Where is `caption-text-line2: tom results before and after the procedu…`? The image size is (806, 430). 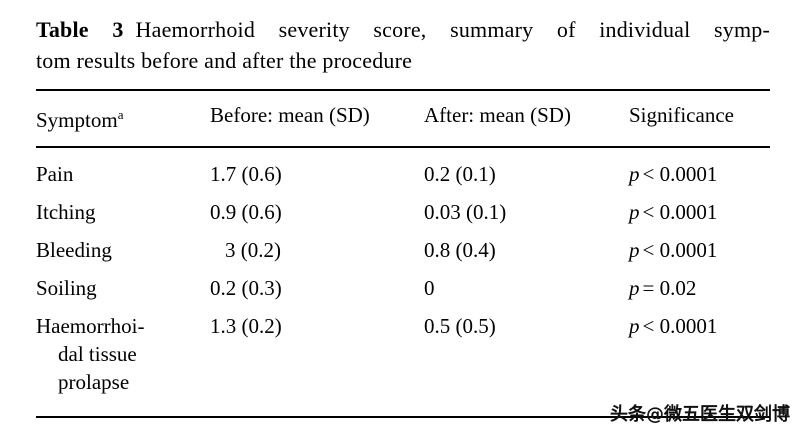 caption-text-line2: tom results before and after the procedu… is located at coordinates (224, 60).